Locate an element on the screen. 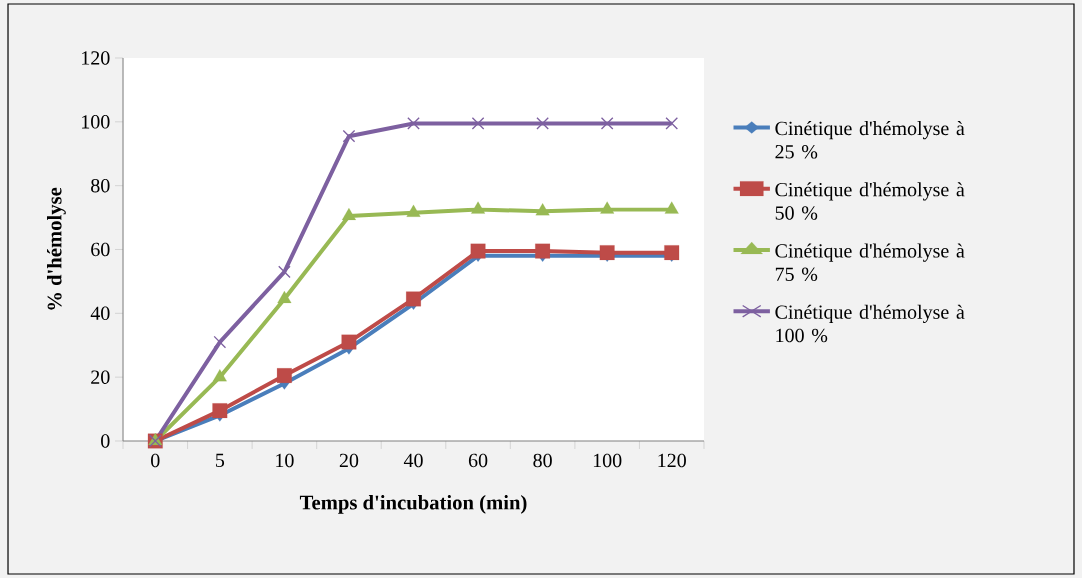 This screenshot has height=578, width=1082. y-axis-title: % d'hémolyse is located at coordinates (56, 248).